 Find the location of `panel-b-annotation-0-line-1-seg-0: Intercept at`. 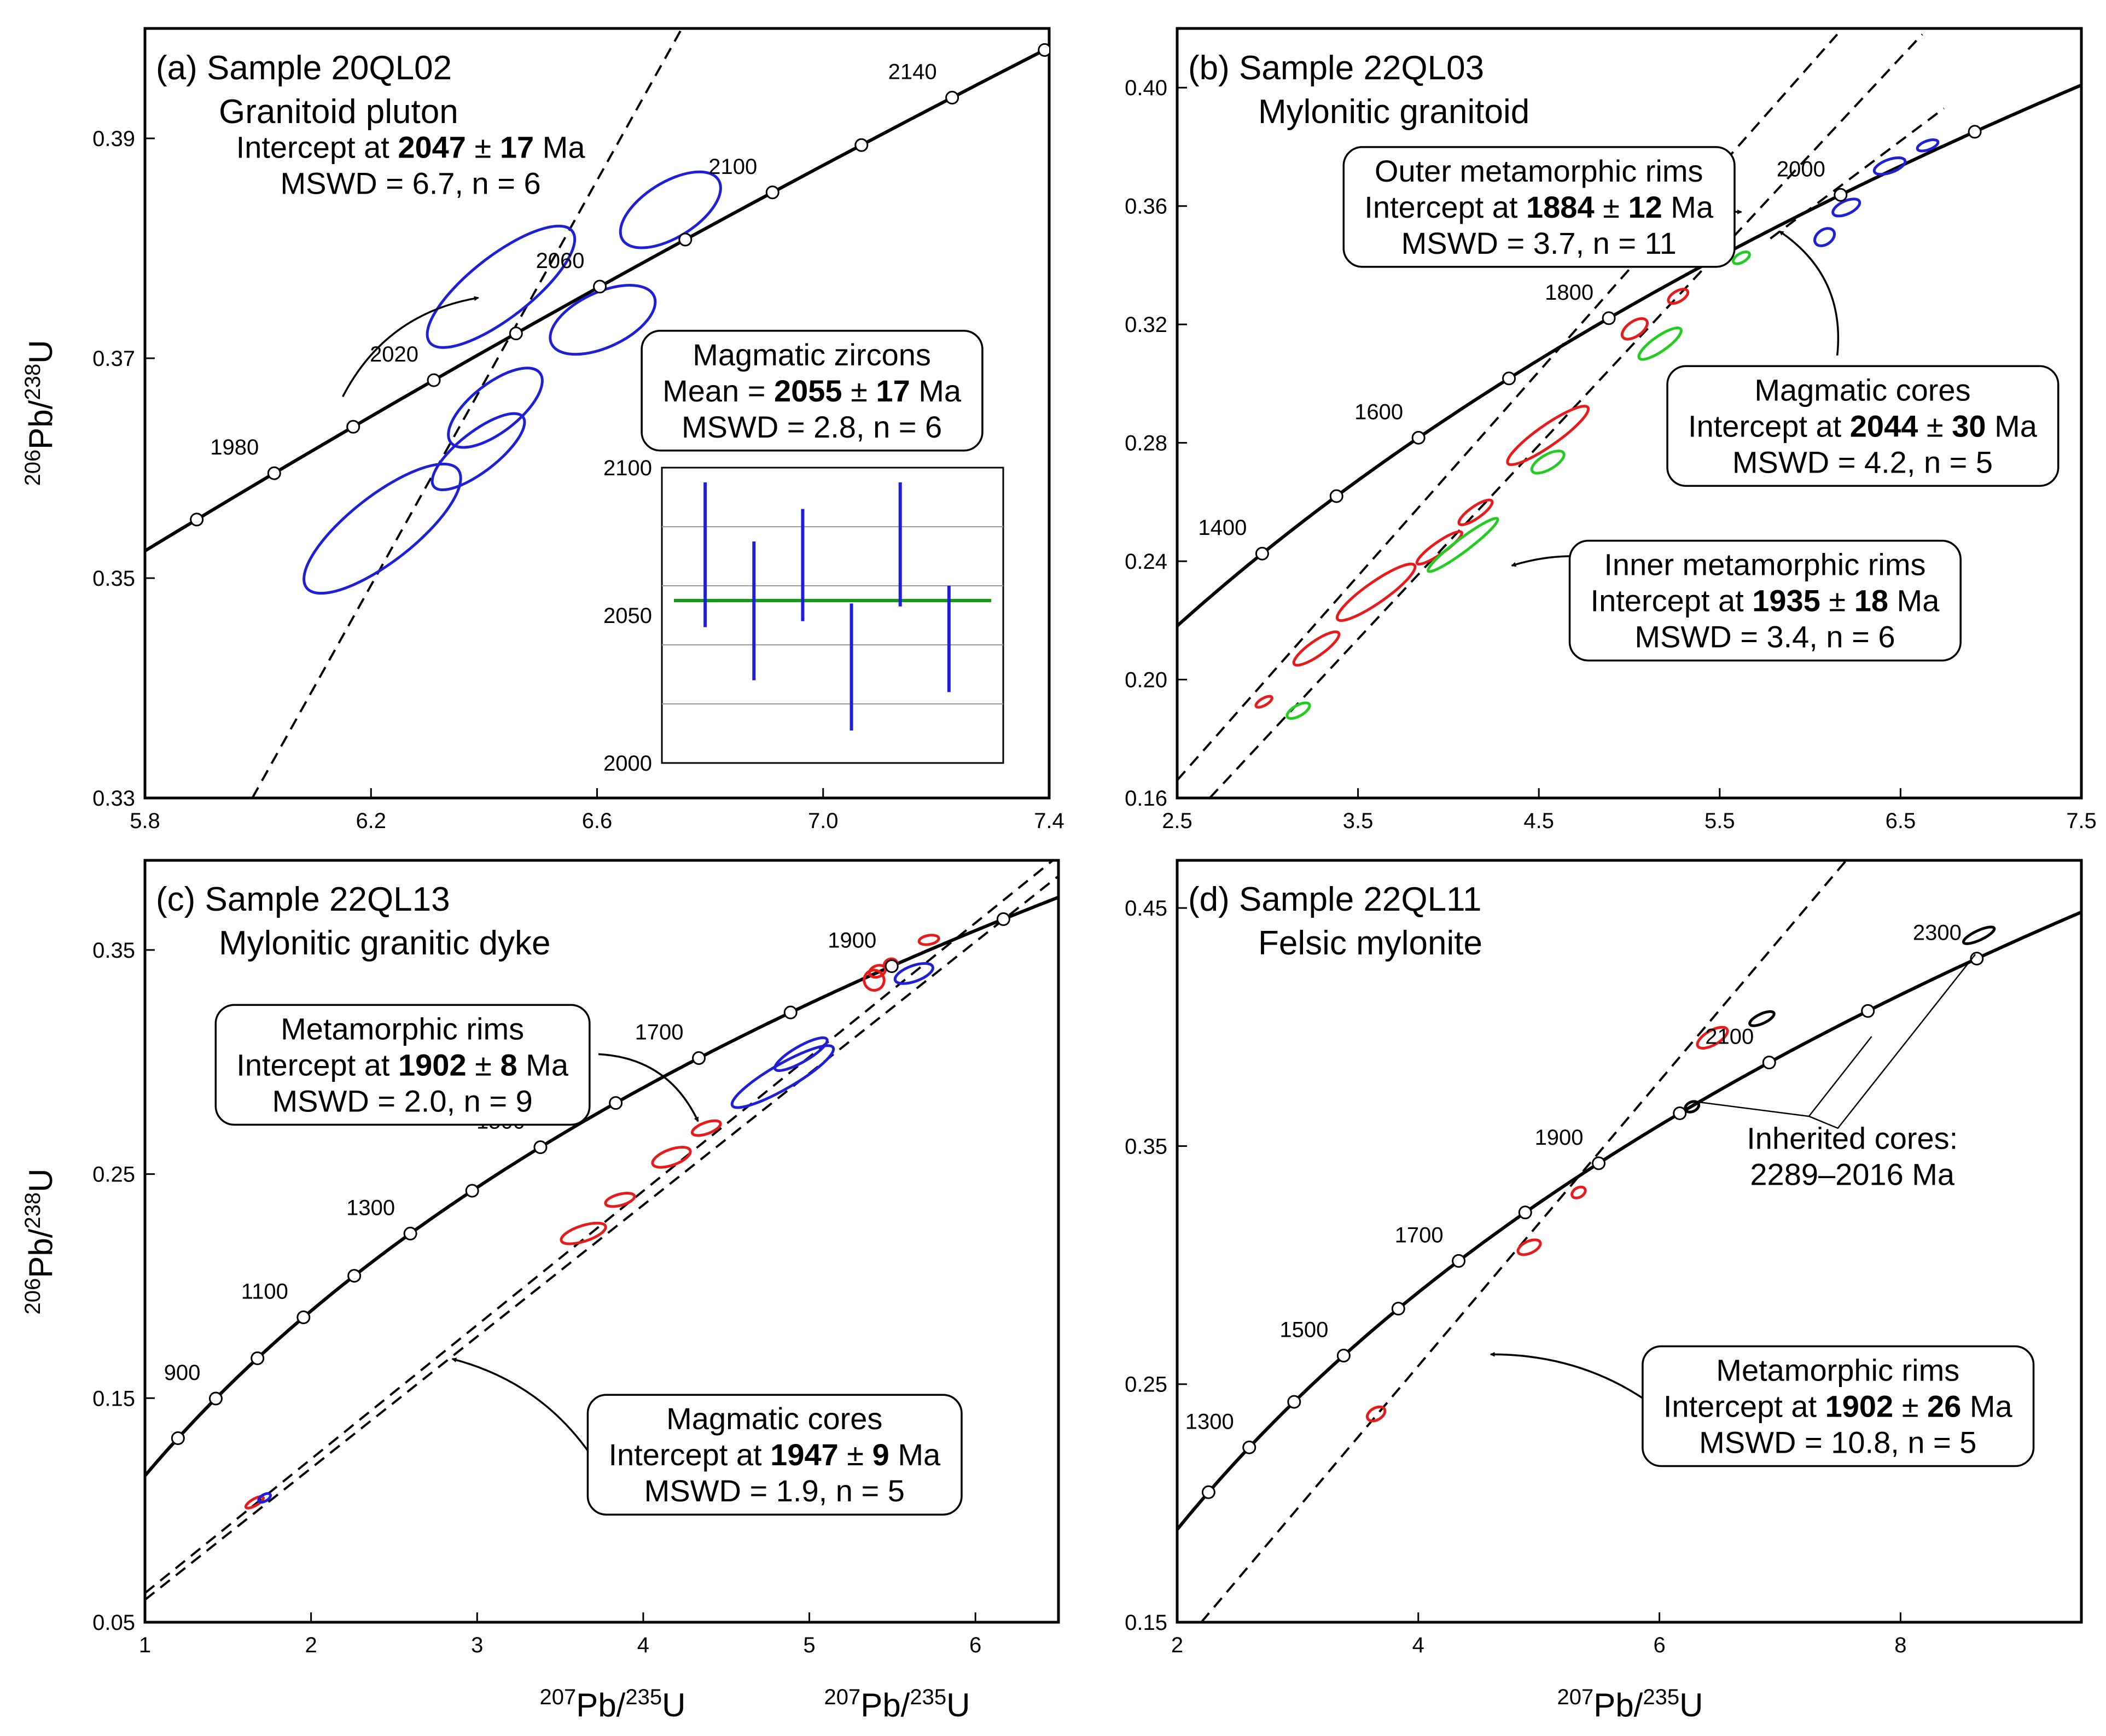

panel-b-annotation-0-line-1-seg-0: Intercept at is located at coordinates (1445, 207).